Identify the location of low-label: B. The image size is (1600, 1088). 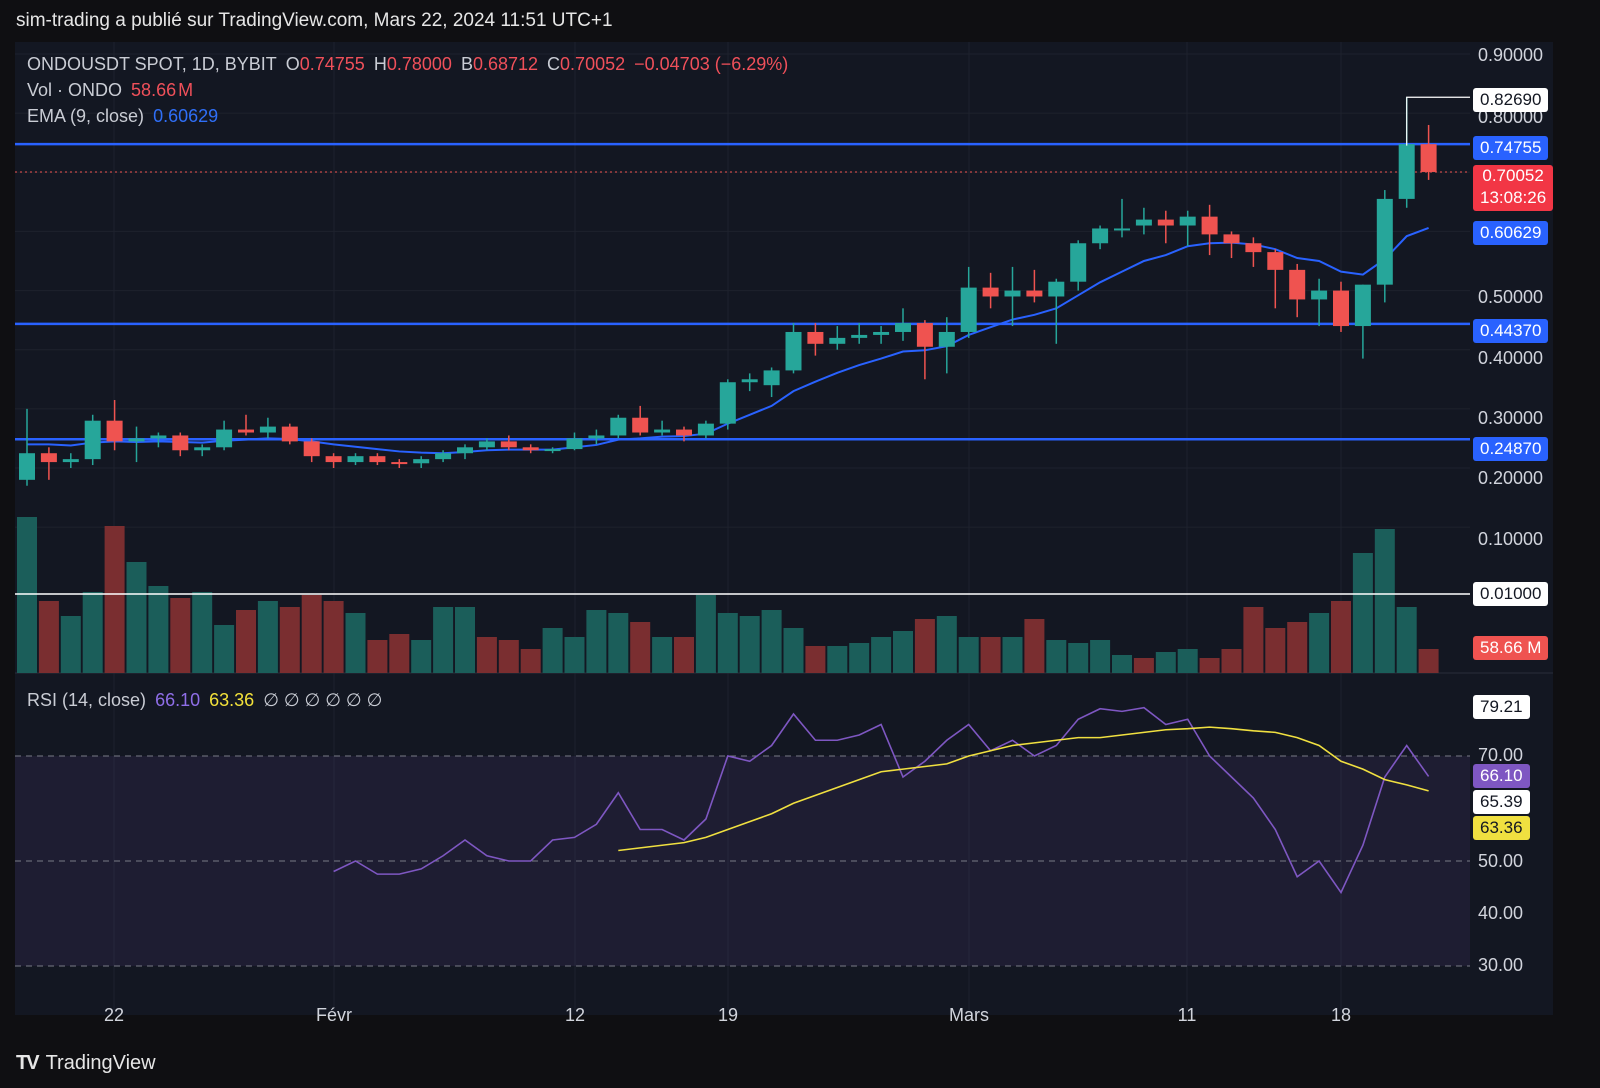
(466, 64).